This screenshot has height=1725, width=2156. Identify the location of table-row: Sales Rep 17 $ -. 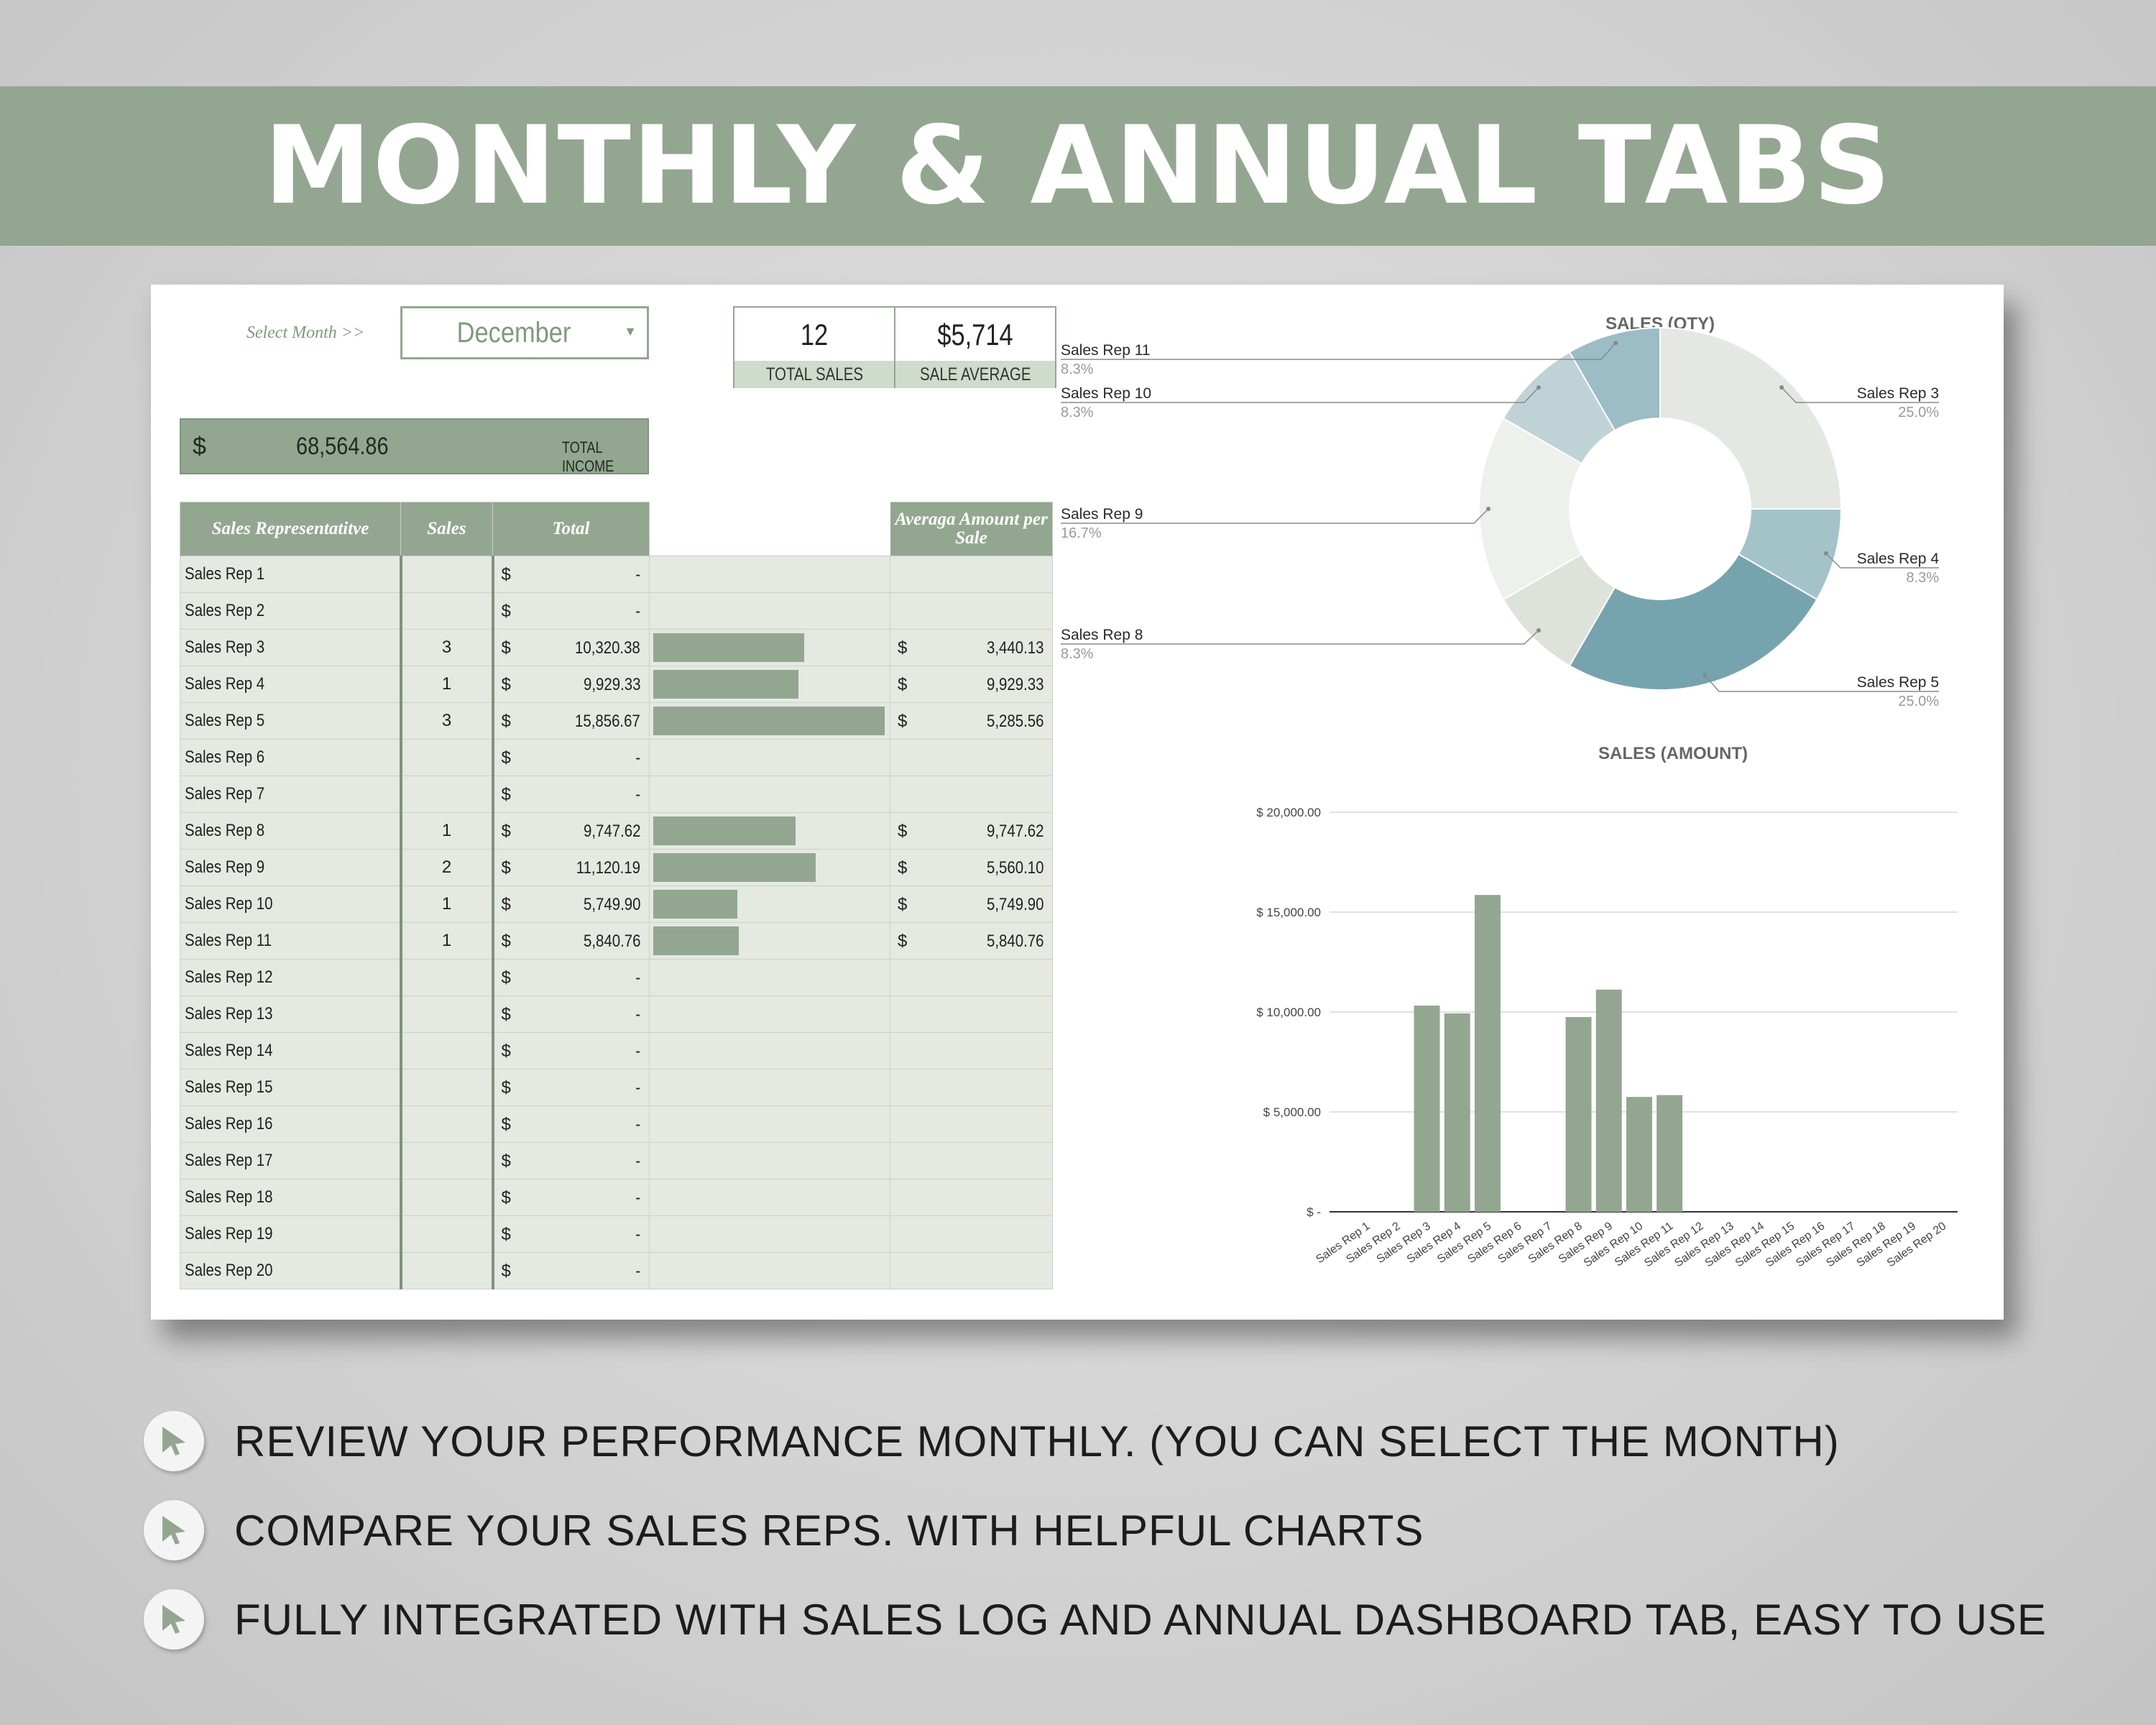
(616, 1160).